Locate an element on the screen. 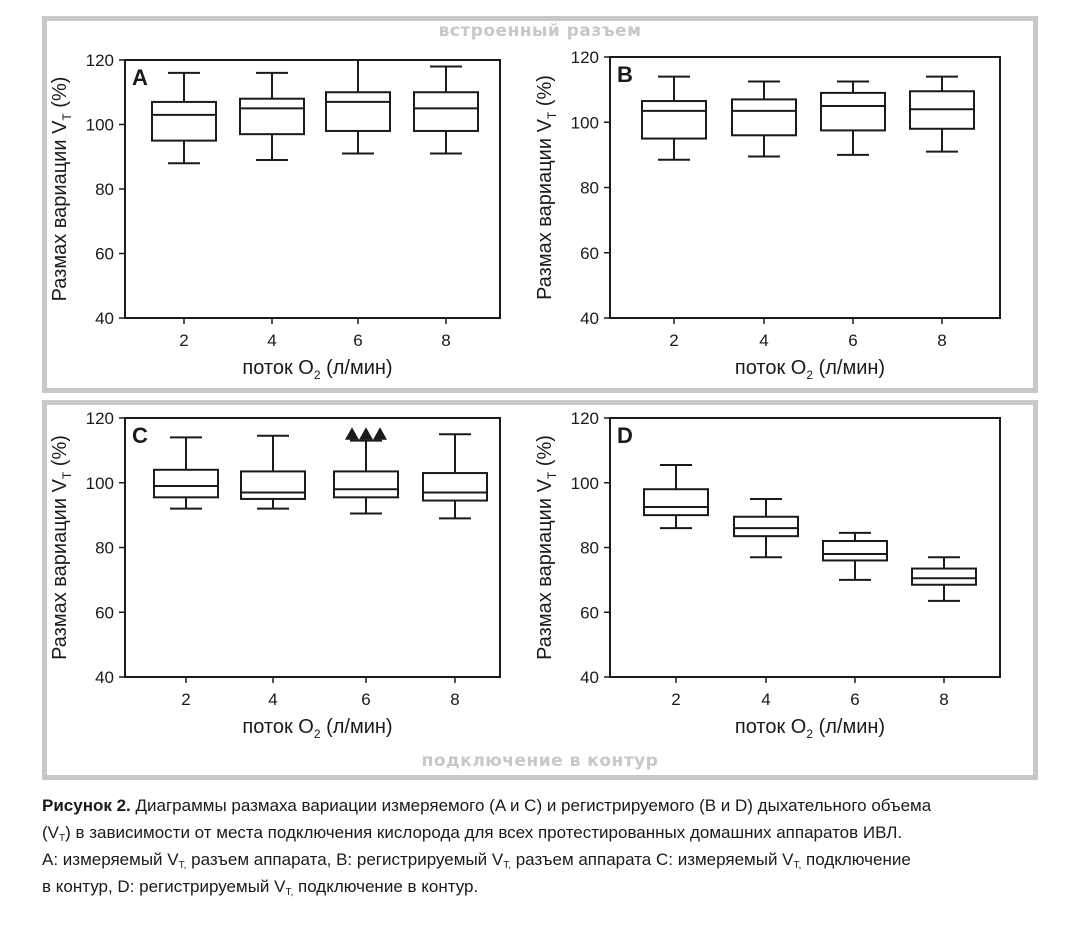  caption-text-2a: (V is located at coordinates (50, 832).